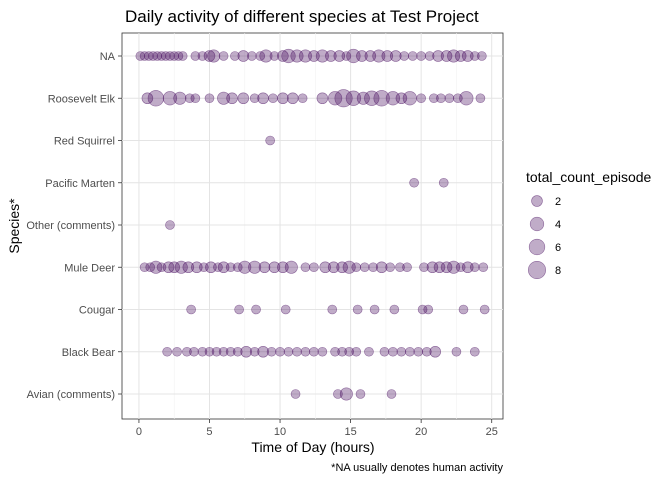 This screenshot has height=485, width=672. What do you see at coordinates (421, 432) in the screenshot?
I see `x-tick-label: 20` at bounding box center [421, 432].